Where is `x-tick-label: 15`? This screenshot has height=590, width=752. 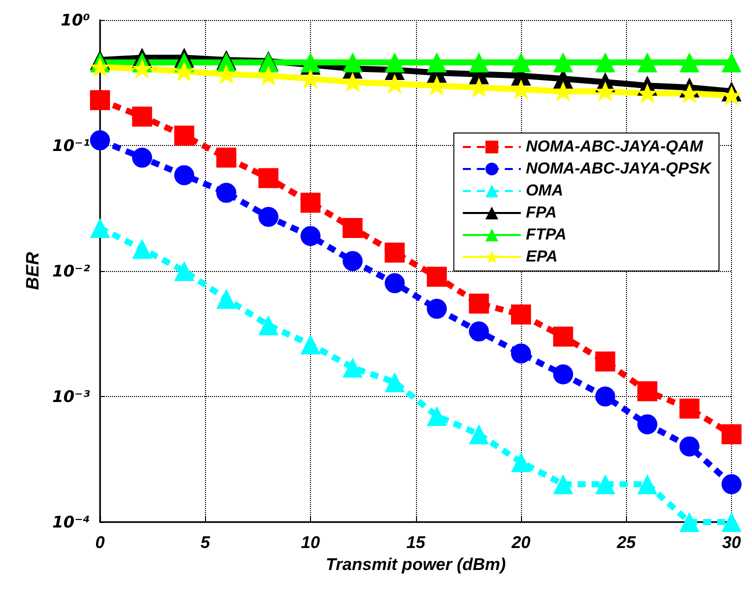
x-tick-label: 15 is located at coordinates (416, 542).